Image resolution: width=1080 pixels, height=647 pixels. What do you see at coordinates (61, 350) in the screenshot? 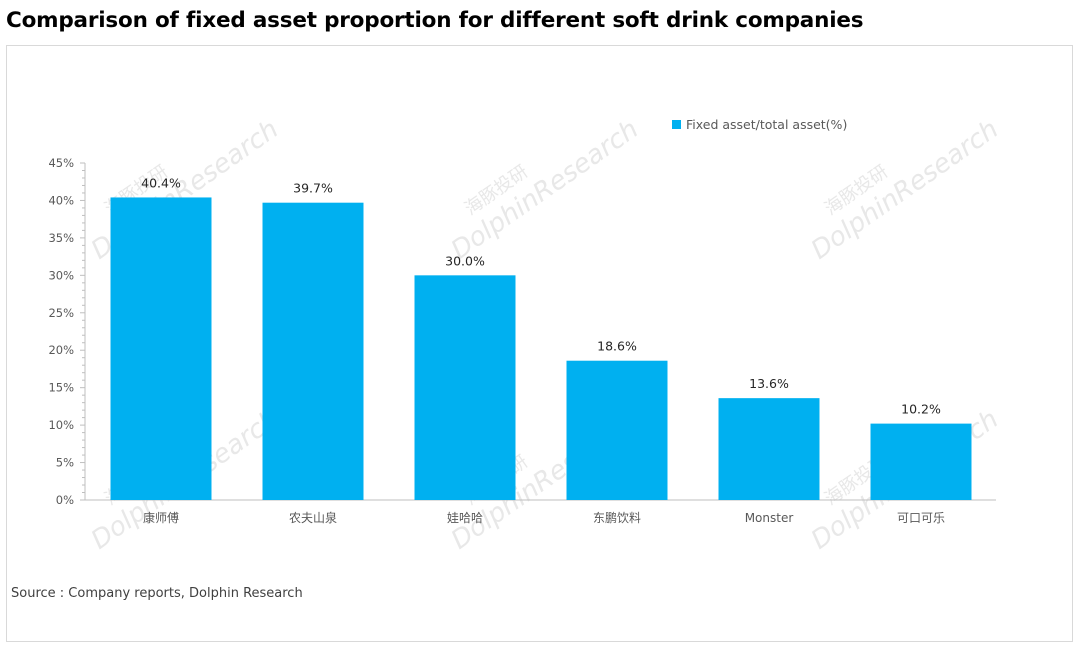
I see `y-tick-label: 20%` at bounding box center [61, 350].